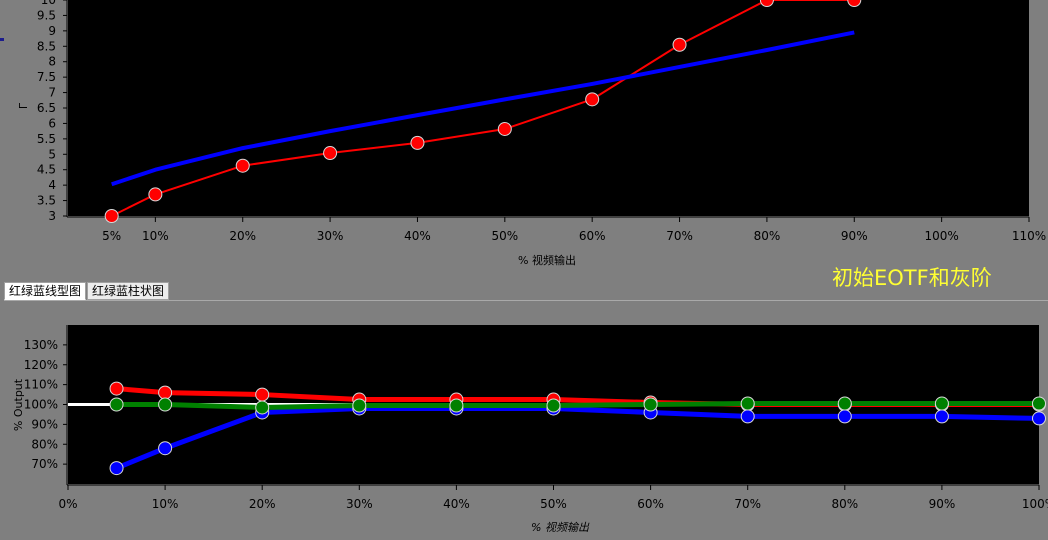 The height and width of the screenshot is (540, 1048). I want to click on rgb-balance-chart-y-tick-label: 90%, so click(44, 424).